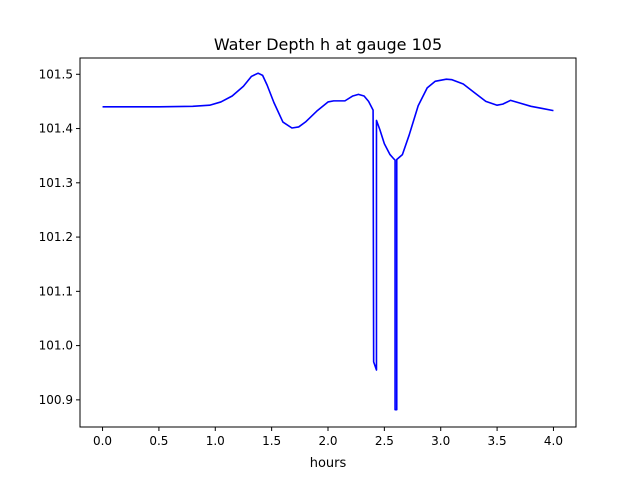 This screenshot has width=640, height=484. Describe the element at coordinates (327, 441) in the screenshot. I see `x-tick-label: 2.0` at that location.